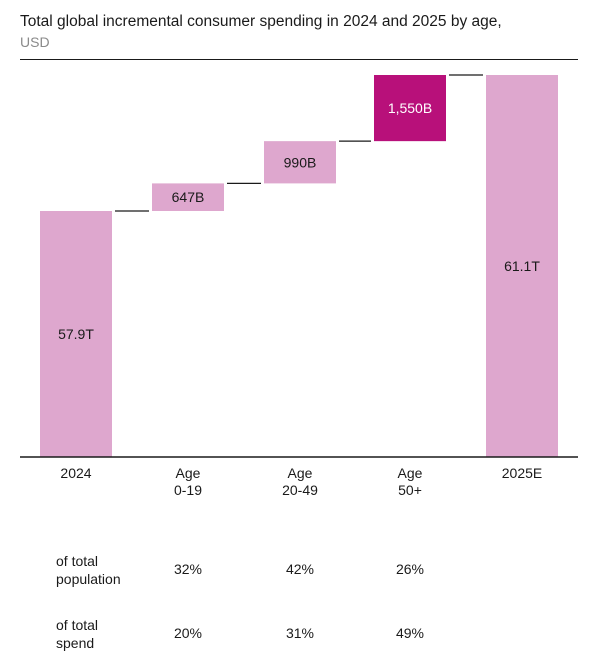 This screenshot has height=663, width=600. Describe the element at coordinates (410, 481) in the screenshot. I see `x-tick-label-c50: Age 50+` at that location.